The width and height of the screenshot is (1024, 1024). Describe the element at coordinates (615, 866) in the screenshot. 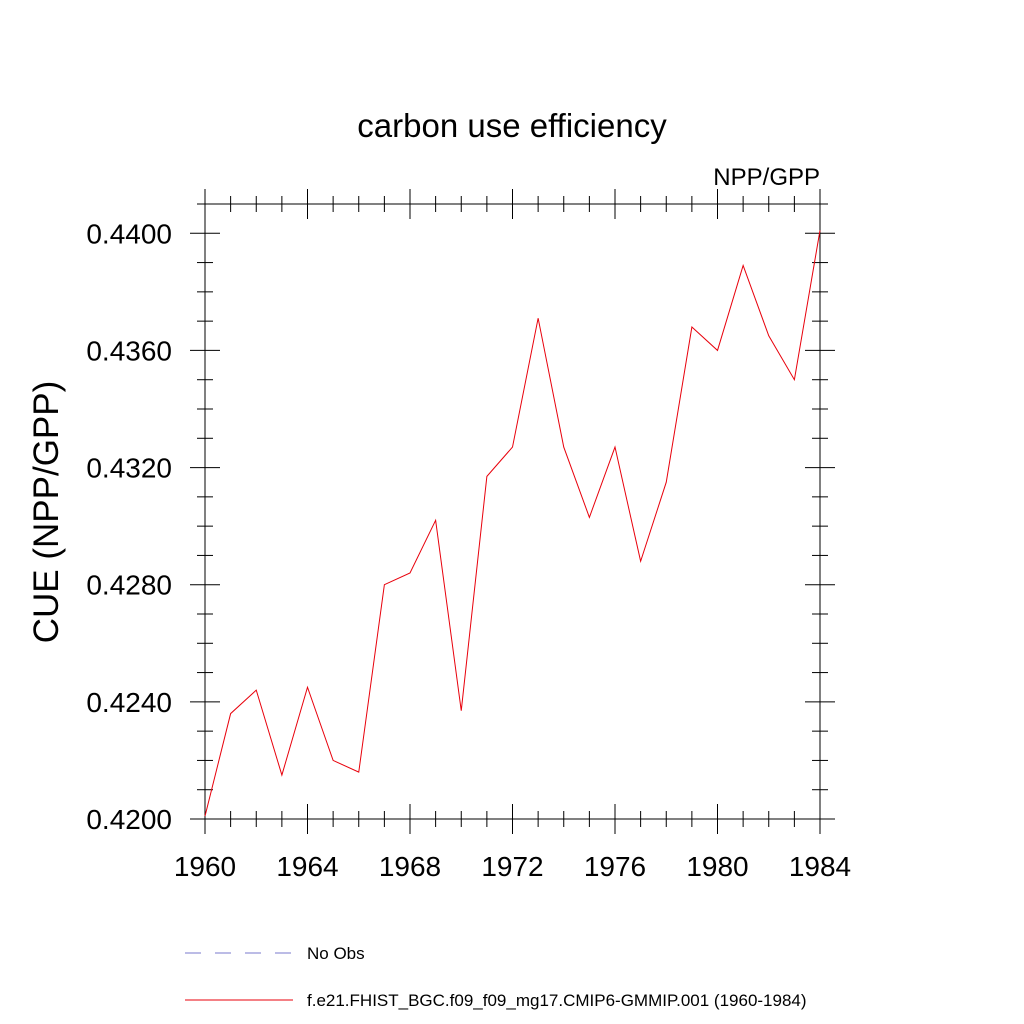

I see `x-tick-label: 1976` at that location.